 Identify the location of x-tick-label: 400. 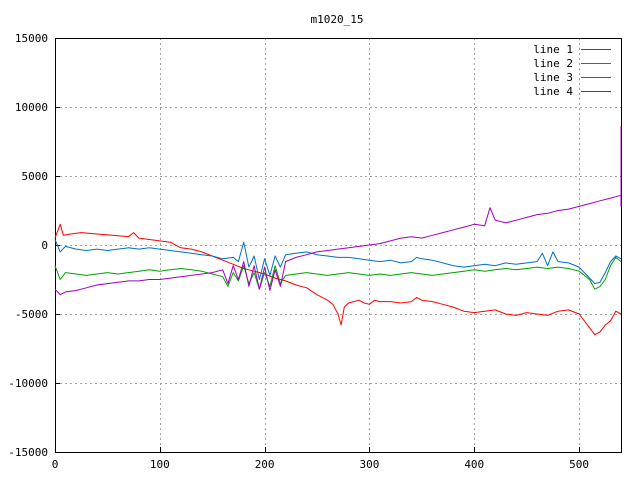
(474, 464).